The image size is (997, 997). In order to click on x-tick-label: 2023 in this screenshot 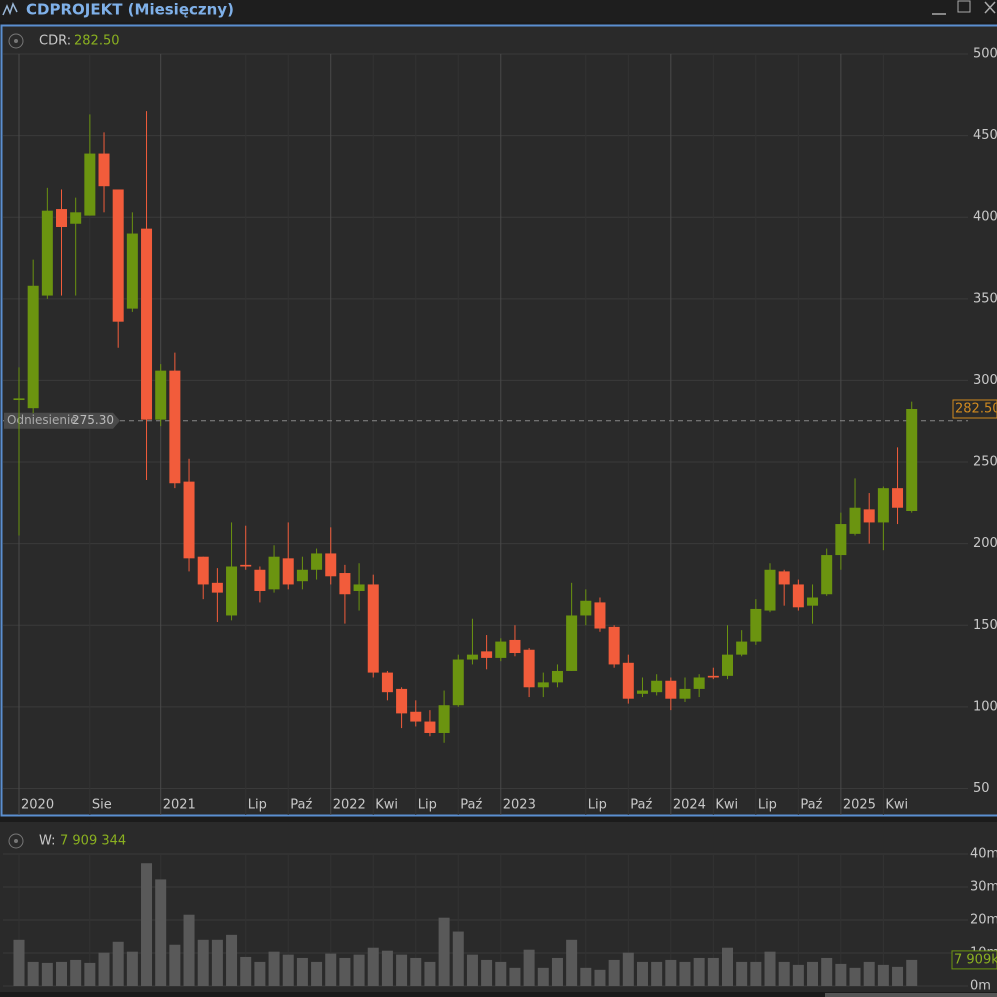, I will do `click(519, 805)`.